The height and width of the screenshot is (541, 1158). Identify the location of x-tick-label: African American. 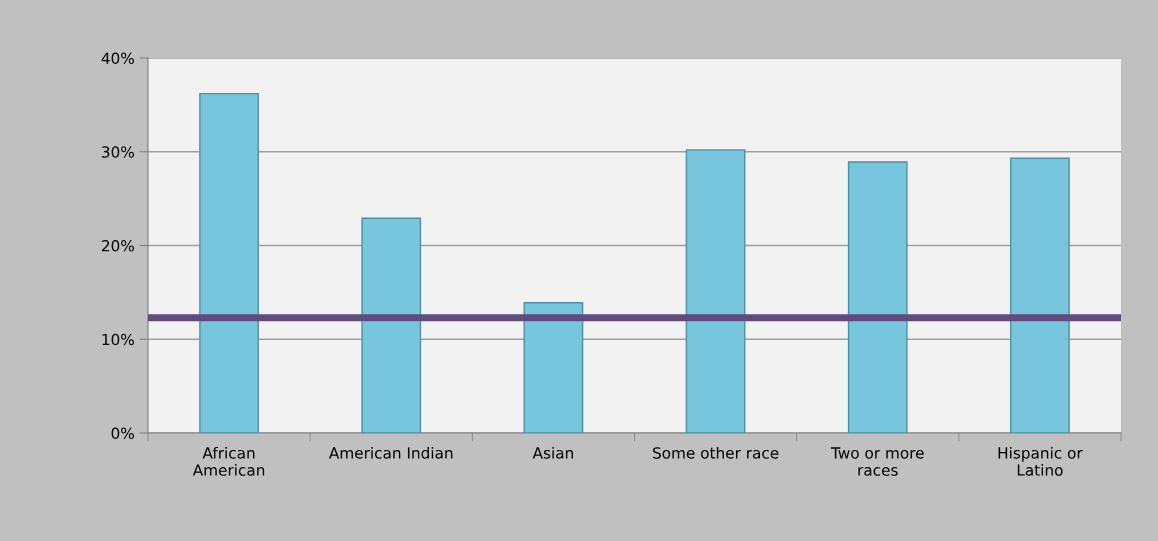
(228, 461).